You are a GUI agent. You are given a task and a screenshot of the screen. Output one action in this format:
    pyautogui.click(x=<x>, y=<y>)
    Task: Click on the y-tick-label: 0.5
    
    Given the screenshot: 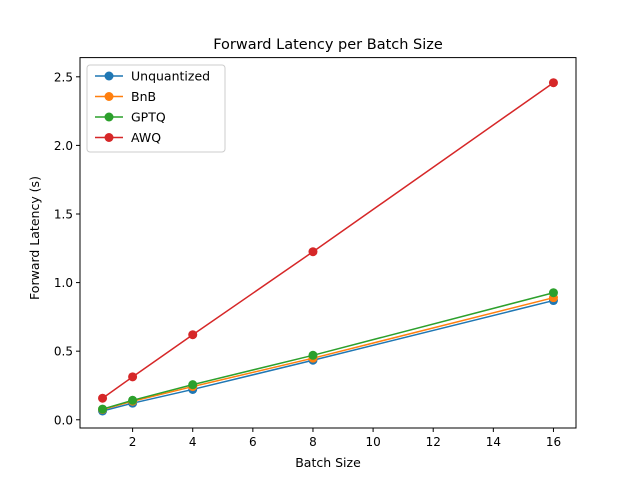 What is the action you would take?
    pyautogui.click(x=63, y=352)
    